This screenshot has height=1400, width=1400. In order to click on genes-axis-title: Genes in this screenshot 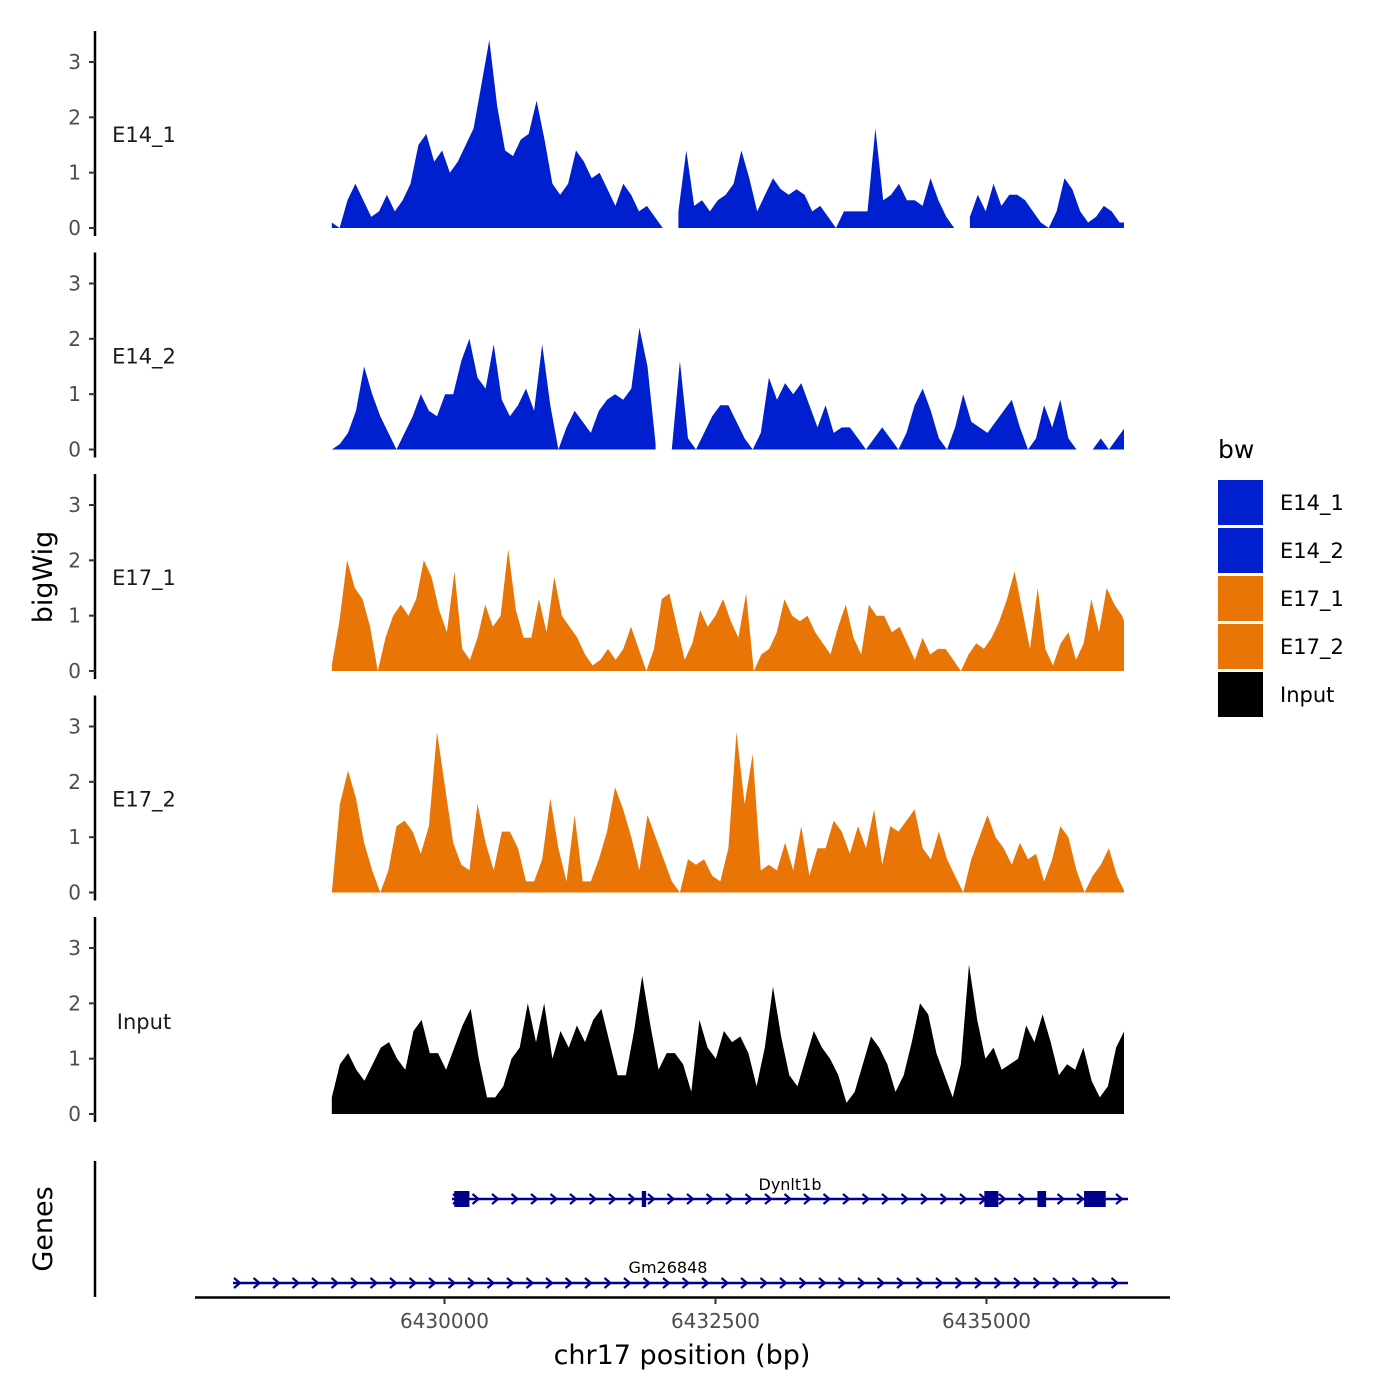, I will do `click(43, 1228)`.